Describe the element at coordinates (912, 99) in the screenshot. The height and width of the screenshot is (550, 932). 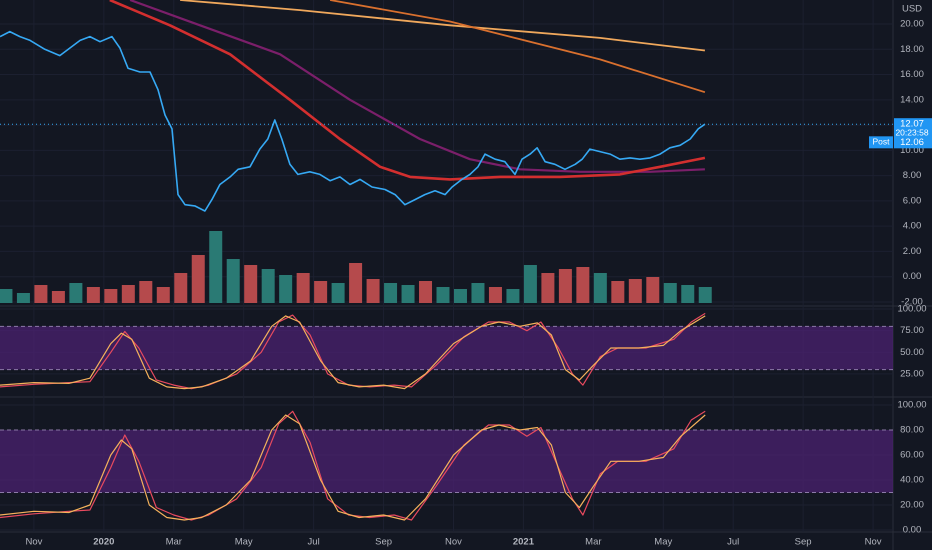
I see `y-tick-label: 14.00` at that location.